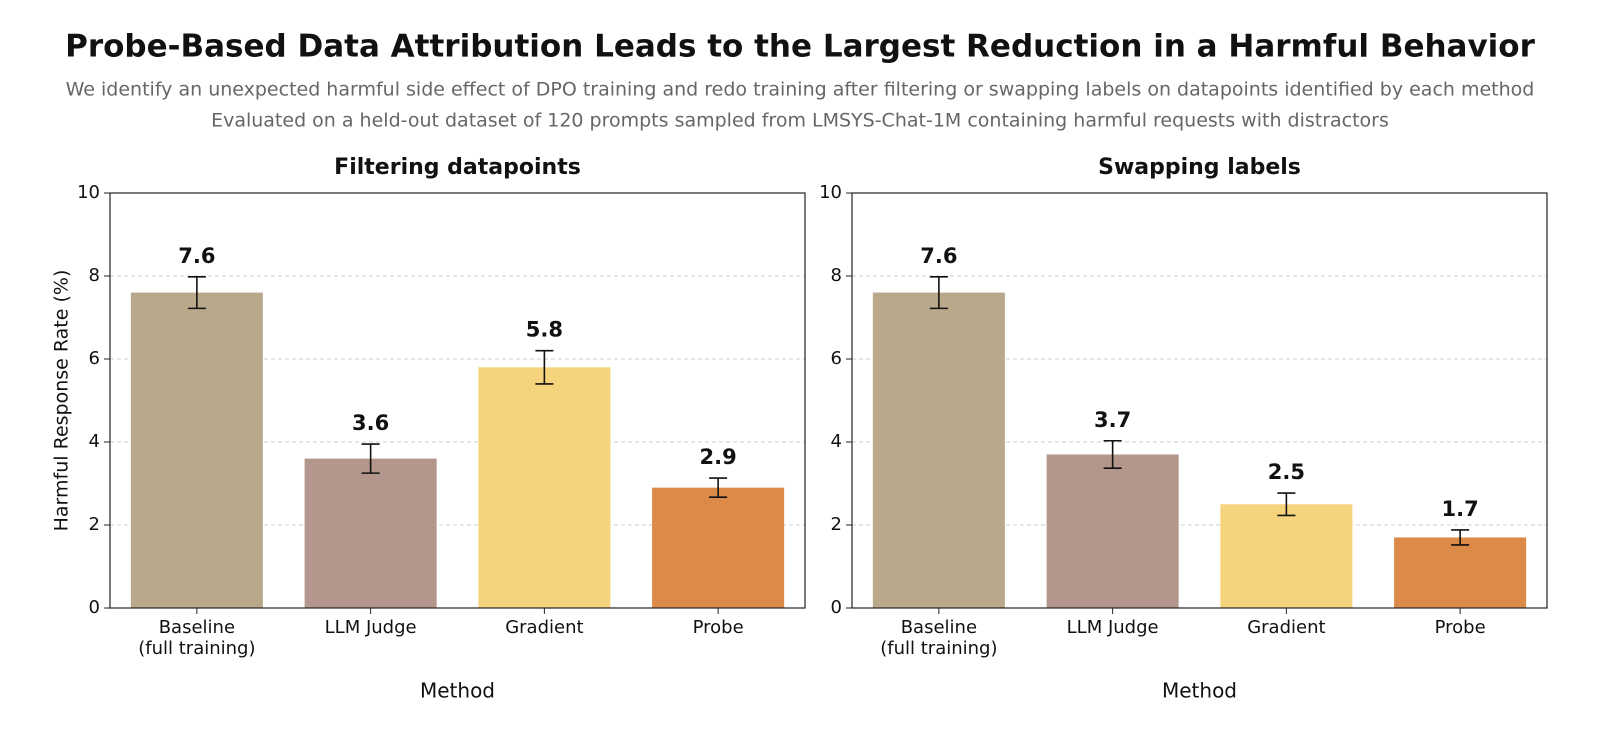 The image size is (1600, 737). Describe the element at coordinates (1112, 420) in the screenshot. I see `data-label: 3.7` at that location.